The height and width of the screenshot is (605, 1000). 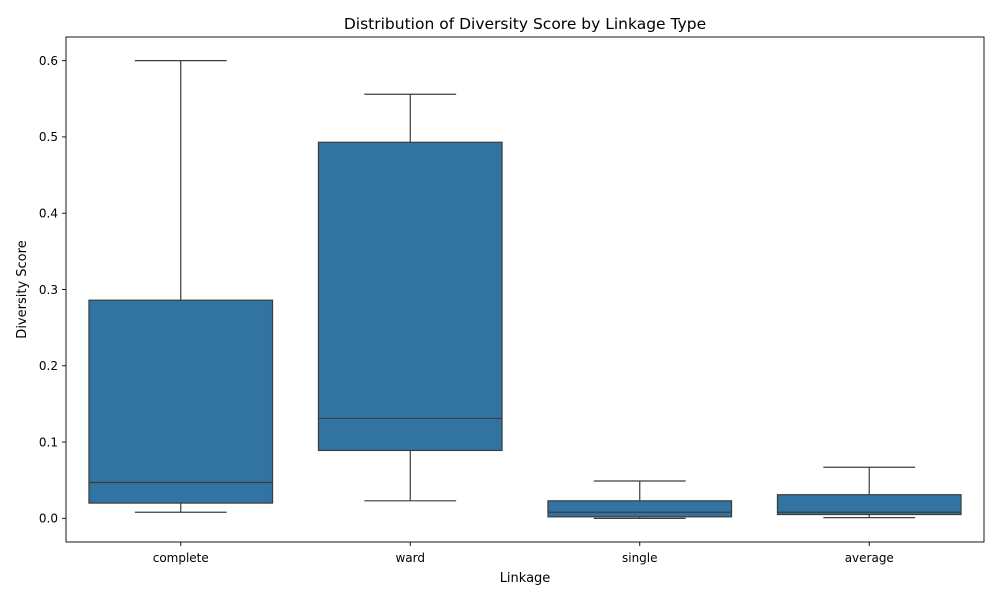 What do you see at coordinates (525, 578) in the screenshot?
I see `x-axis-label: Linkage` at bounding box center [525, 578].